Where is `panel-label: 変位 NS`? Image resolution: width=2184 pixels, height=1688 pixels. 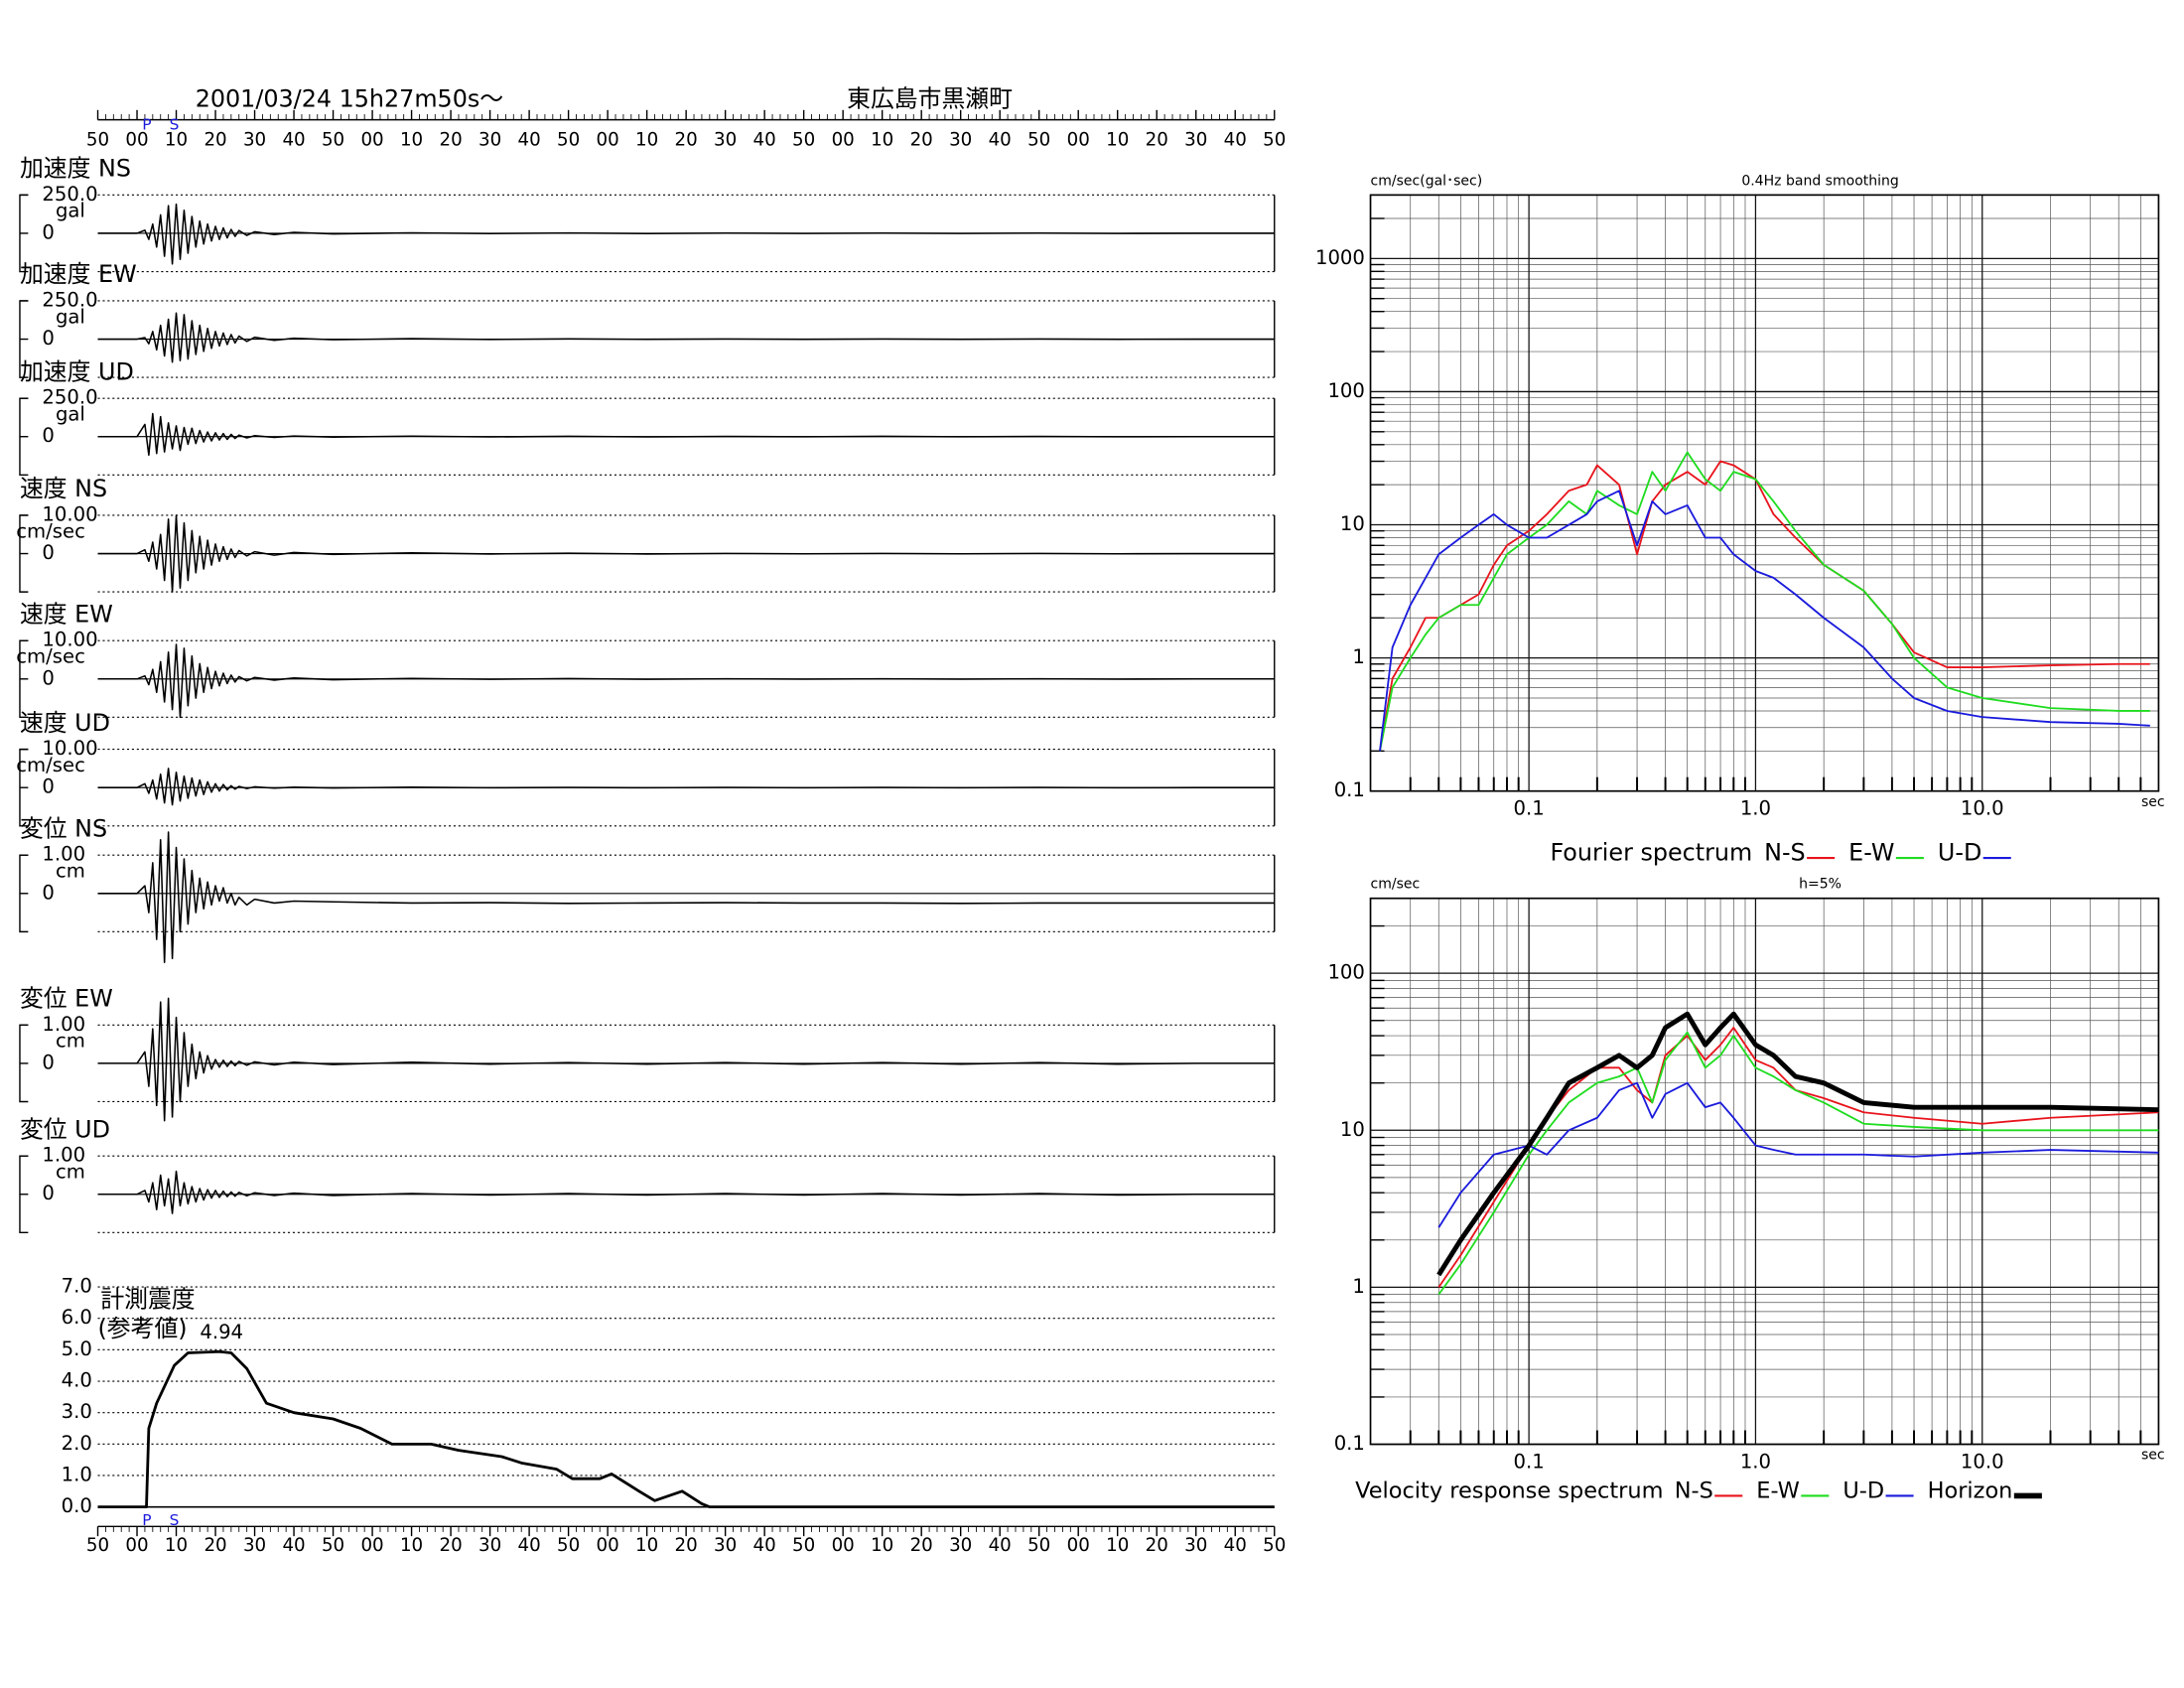 panel-label: 変位 NS is located at coordinates (63, 828).